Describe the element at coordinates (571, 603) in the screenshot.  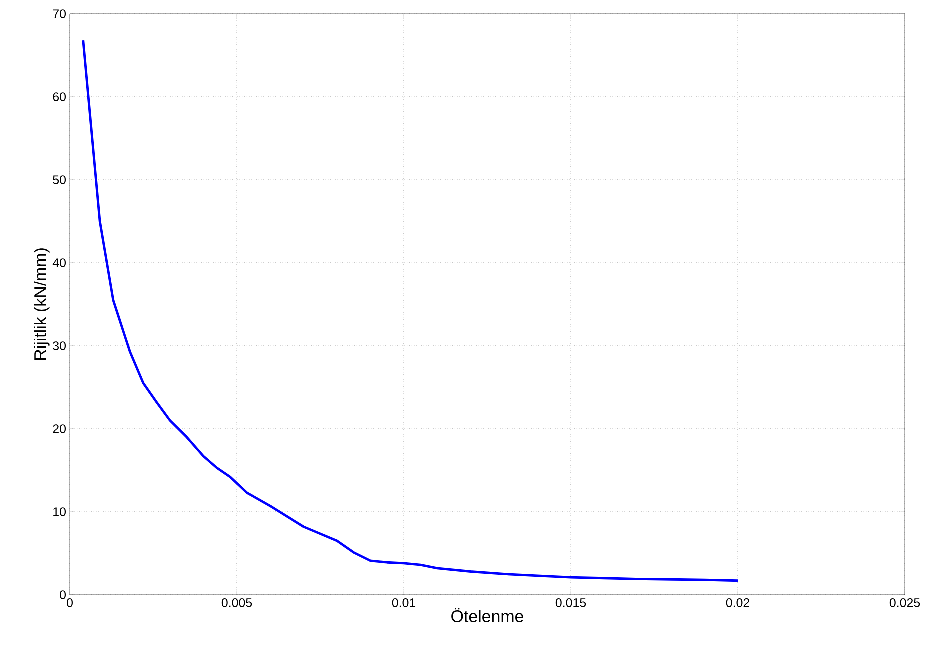
I see `x-tick-label: 0.015` at that location.